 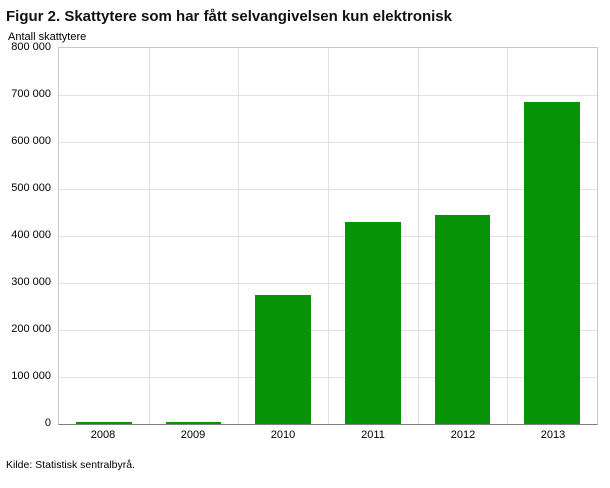 I want to click on y-tick-label: 300 000, so click(x=31, y=282).